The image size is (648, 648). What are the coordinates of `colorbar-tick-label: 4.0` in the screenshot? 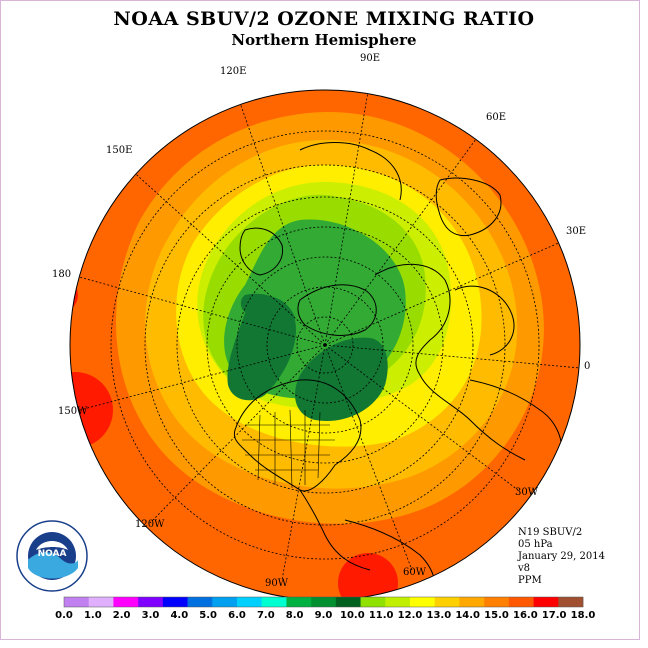 It's located at (179, 615).